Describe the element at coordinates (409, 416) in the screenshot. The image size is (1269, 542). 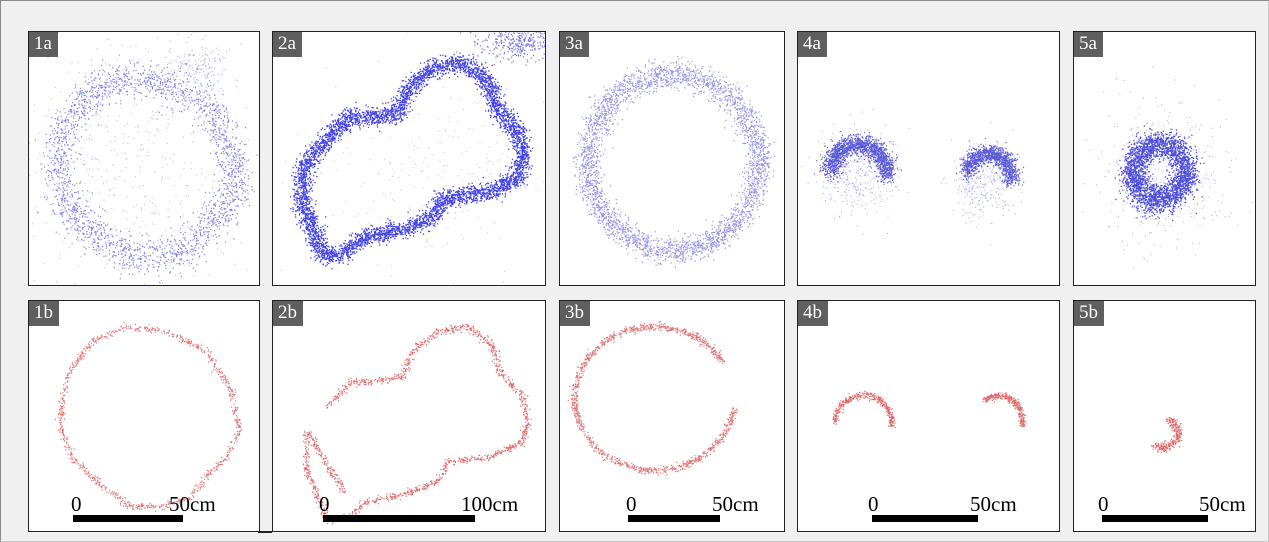
I see `panel-2b: 2b 0 100cm` at that location.